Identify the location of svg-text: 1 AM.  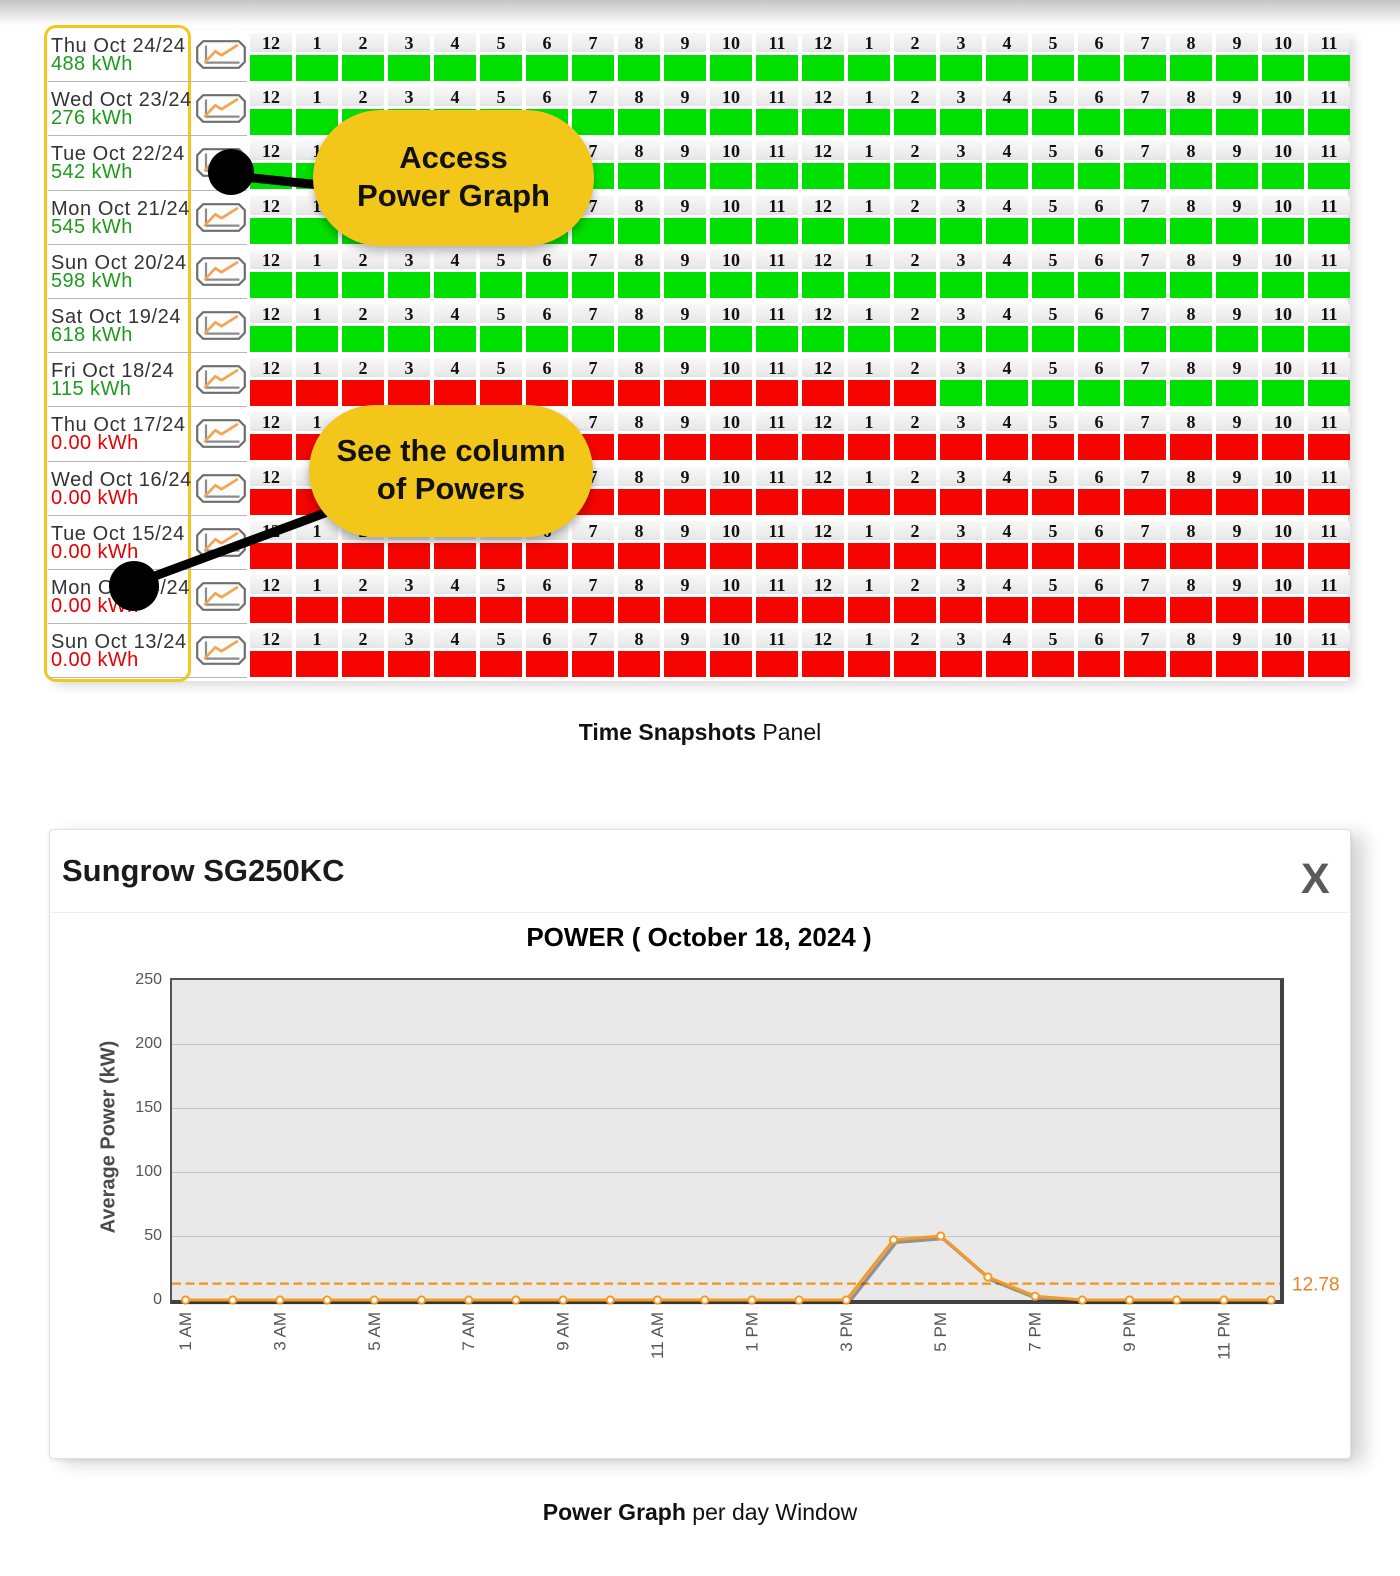
(185, 1331).